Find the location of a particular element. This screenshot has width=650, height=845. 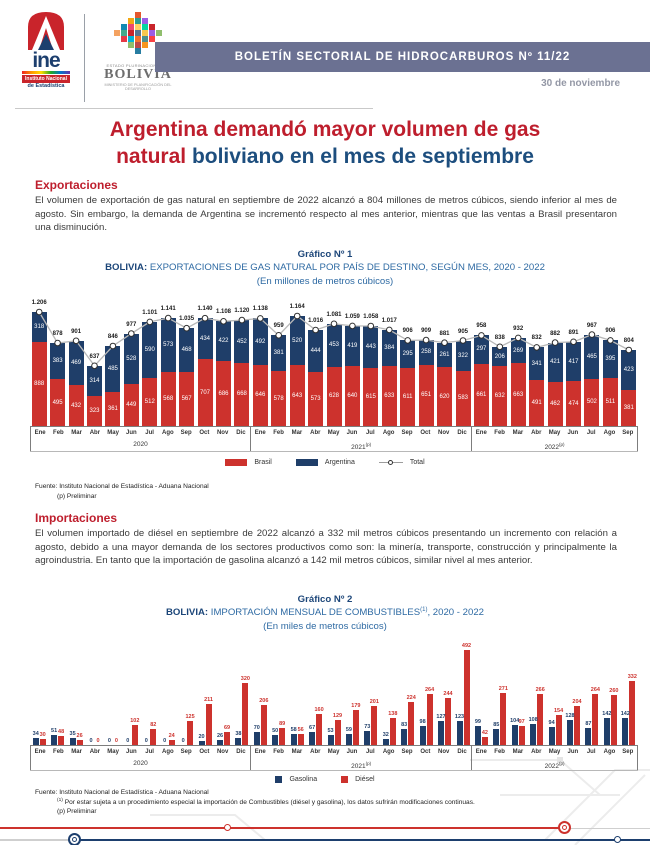

bolivia-mosaic-icon is located at coordinates (138, 33).